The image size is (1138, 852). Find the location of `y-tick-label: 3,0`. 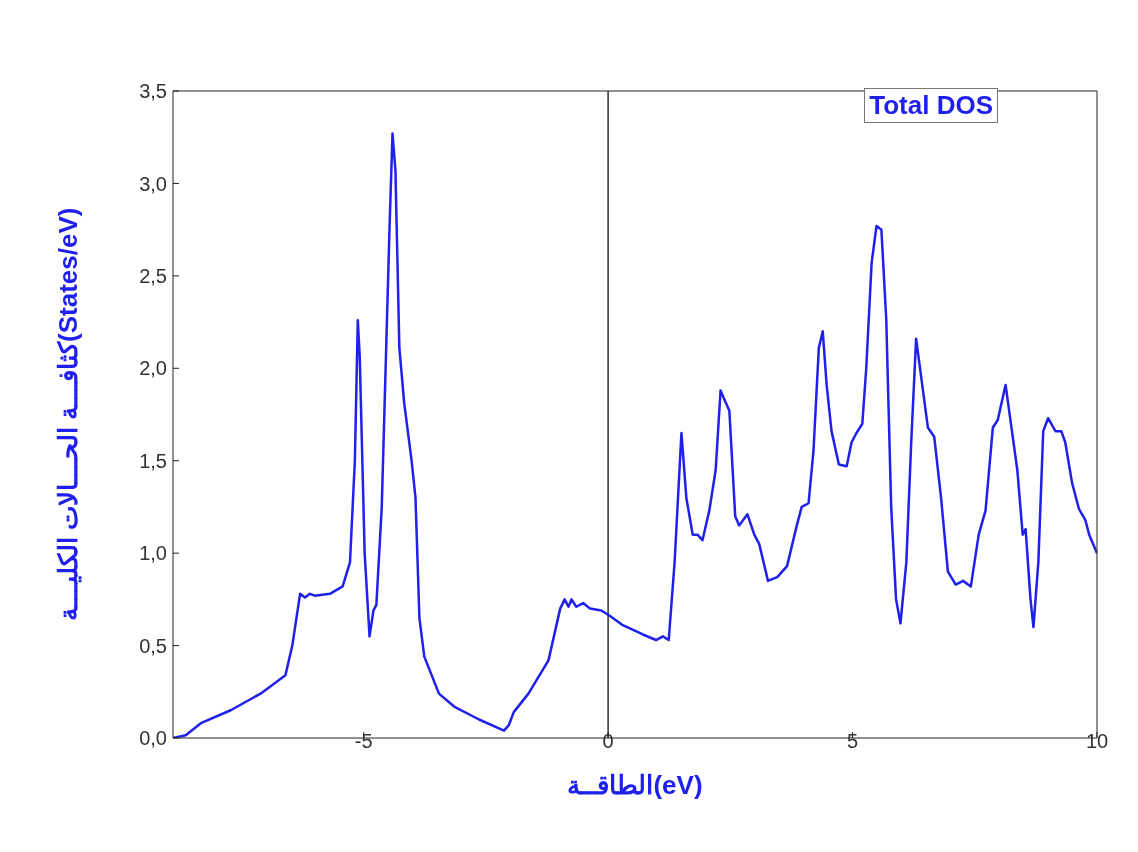

y-tick-label: 3,0 is located at coordinates (153, 183).